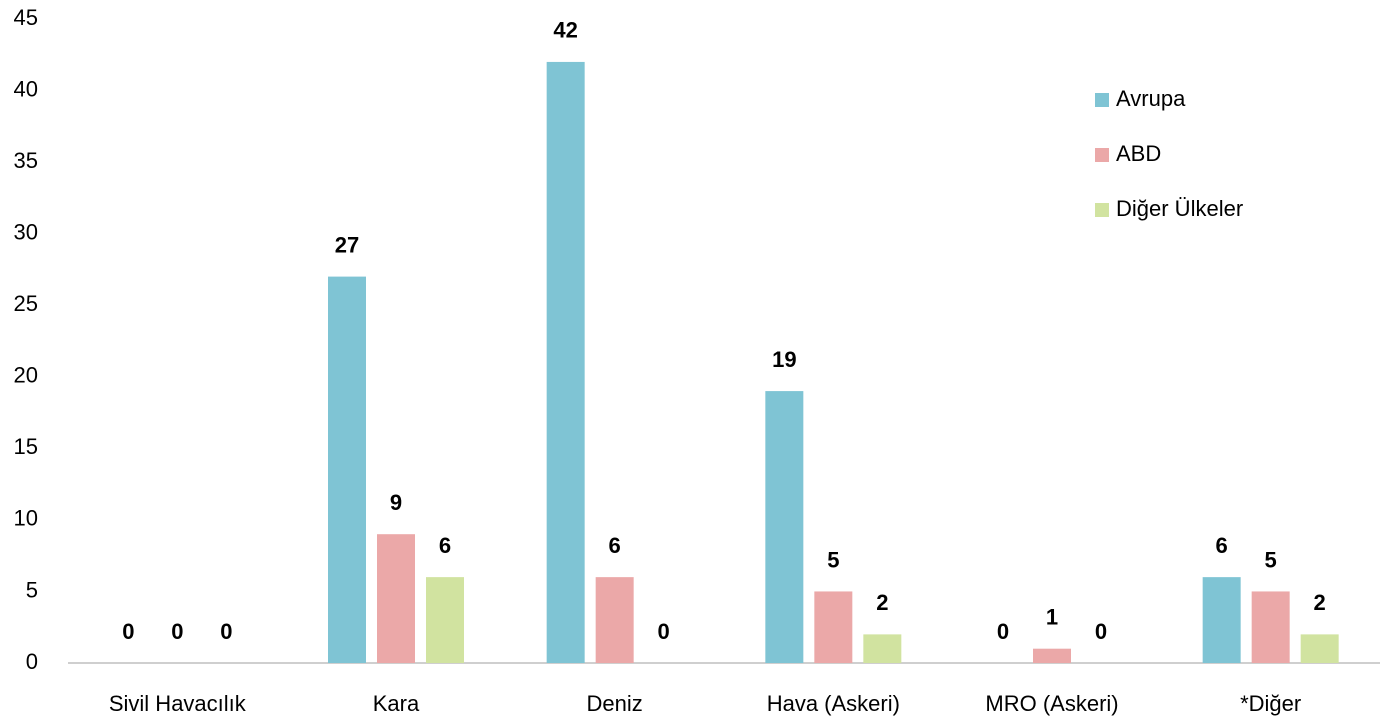 The height and width of the screenshot is (725, 1387). Describe the element at coordinates (26, 160) in the screenshot. I see `y-tick-label: 35` at that location.